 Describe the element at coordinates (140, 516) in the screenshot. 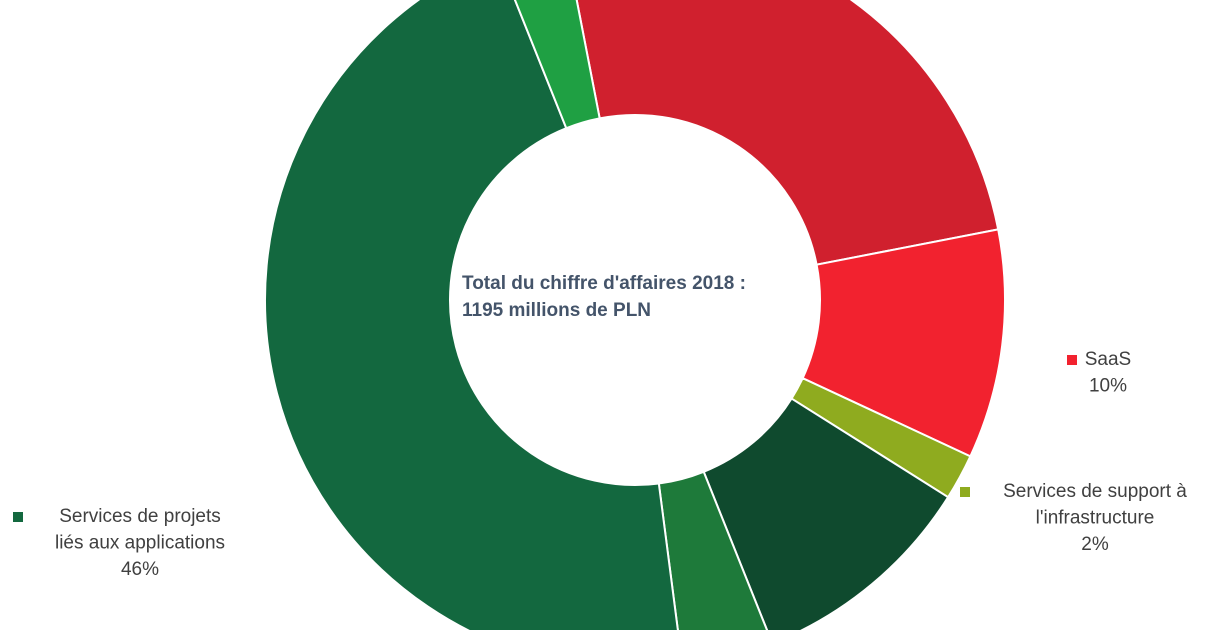

I see `data-label-name: Services de projets` at that location.